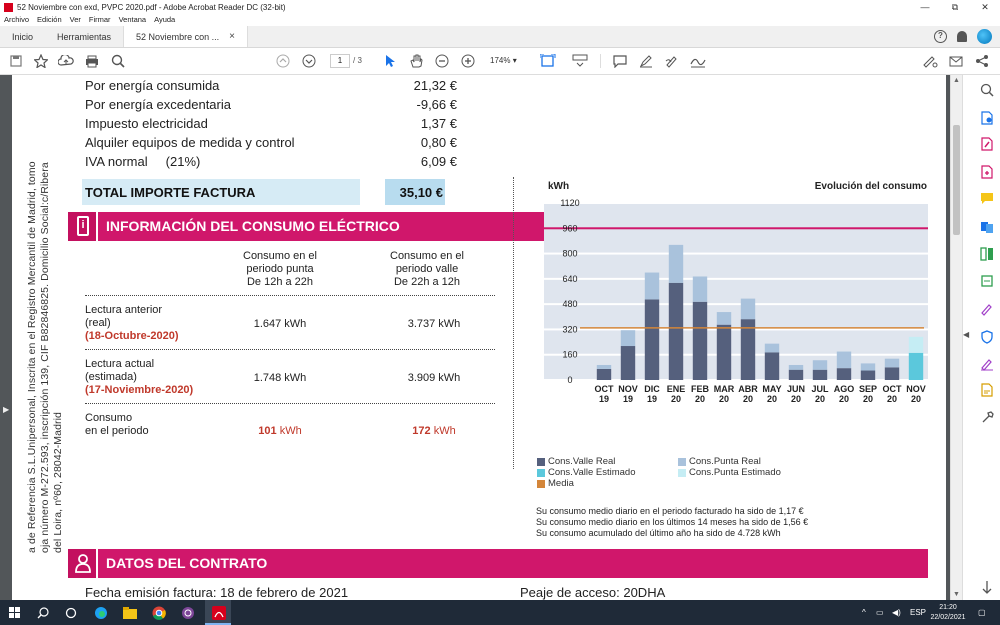 This screenshot has height=625, width=1000. Describe the element at coordinates (987, 118) in the screenshot. I see `export-pdf-icon` at that location.